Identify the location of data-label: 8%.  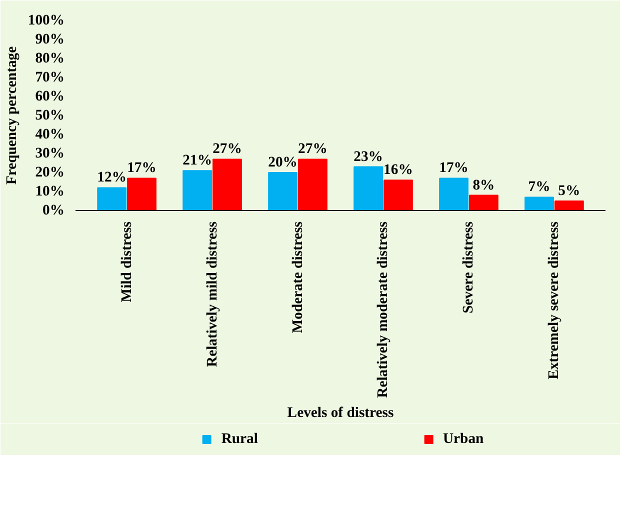
(483, 185).